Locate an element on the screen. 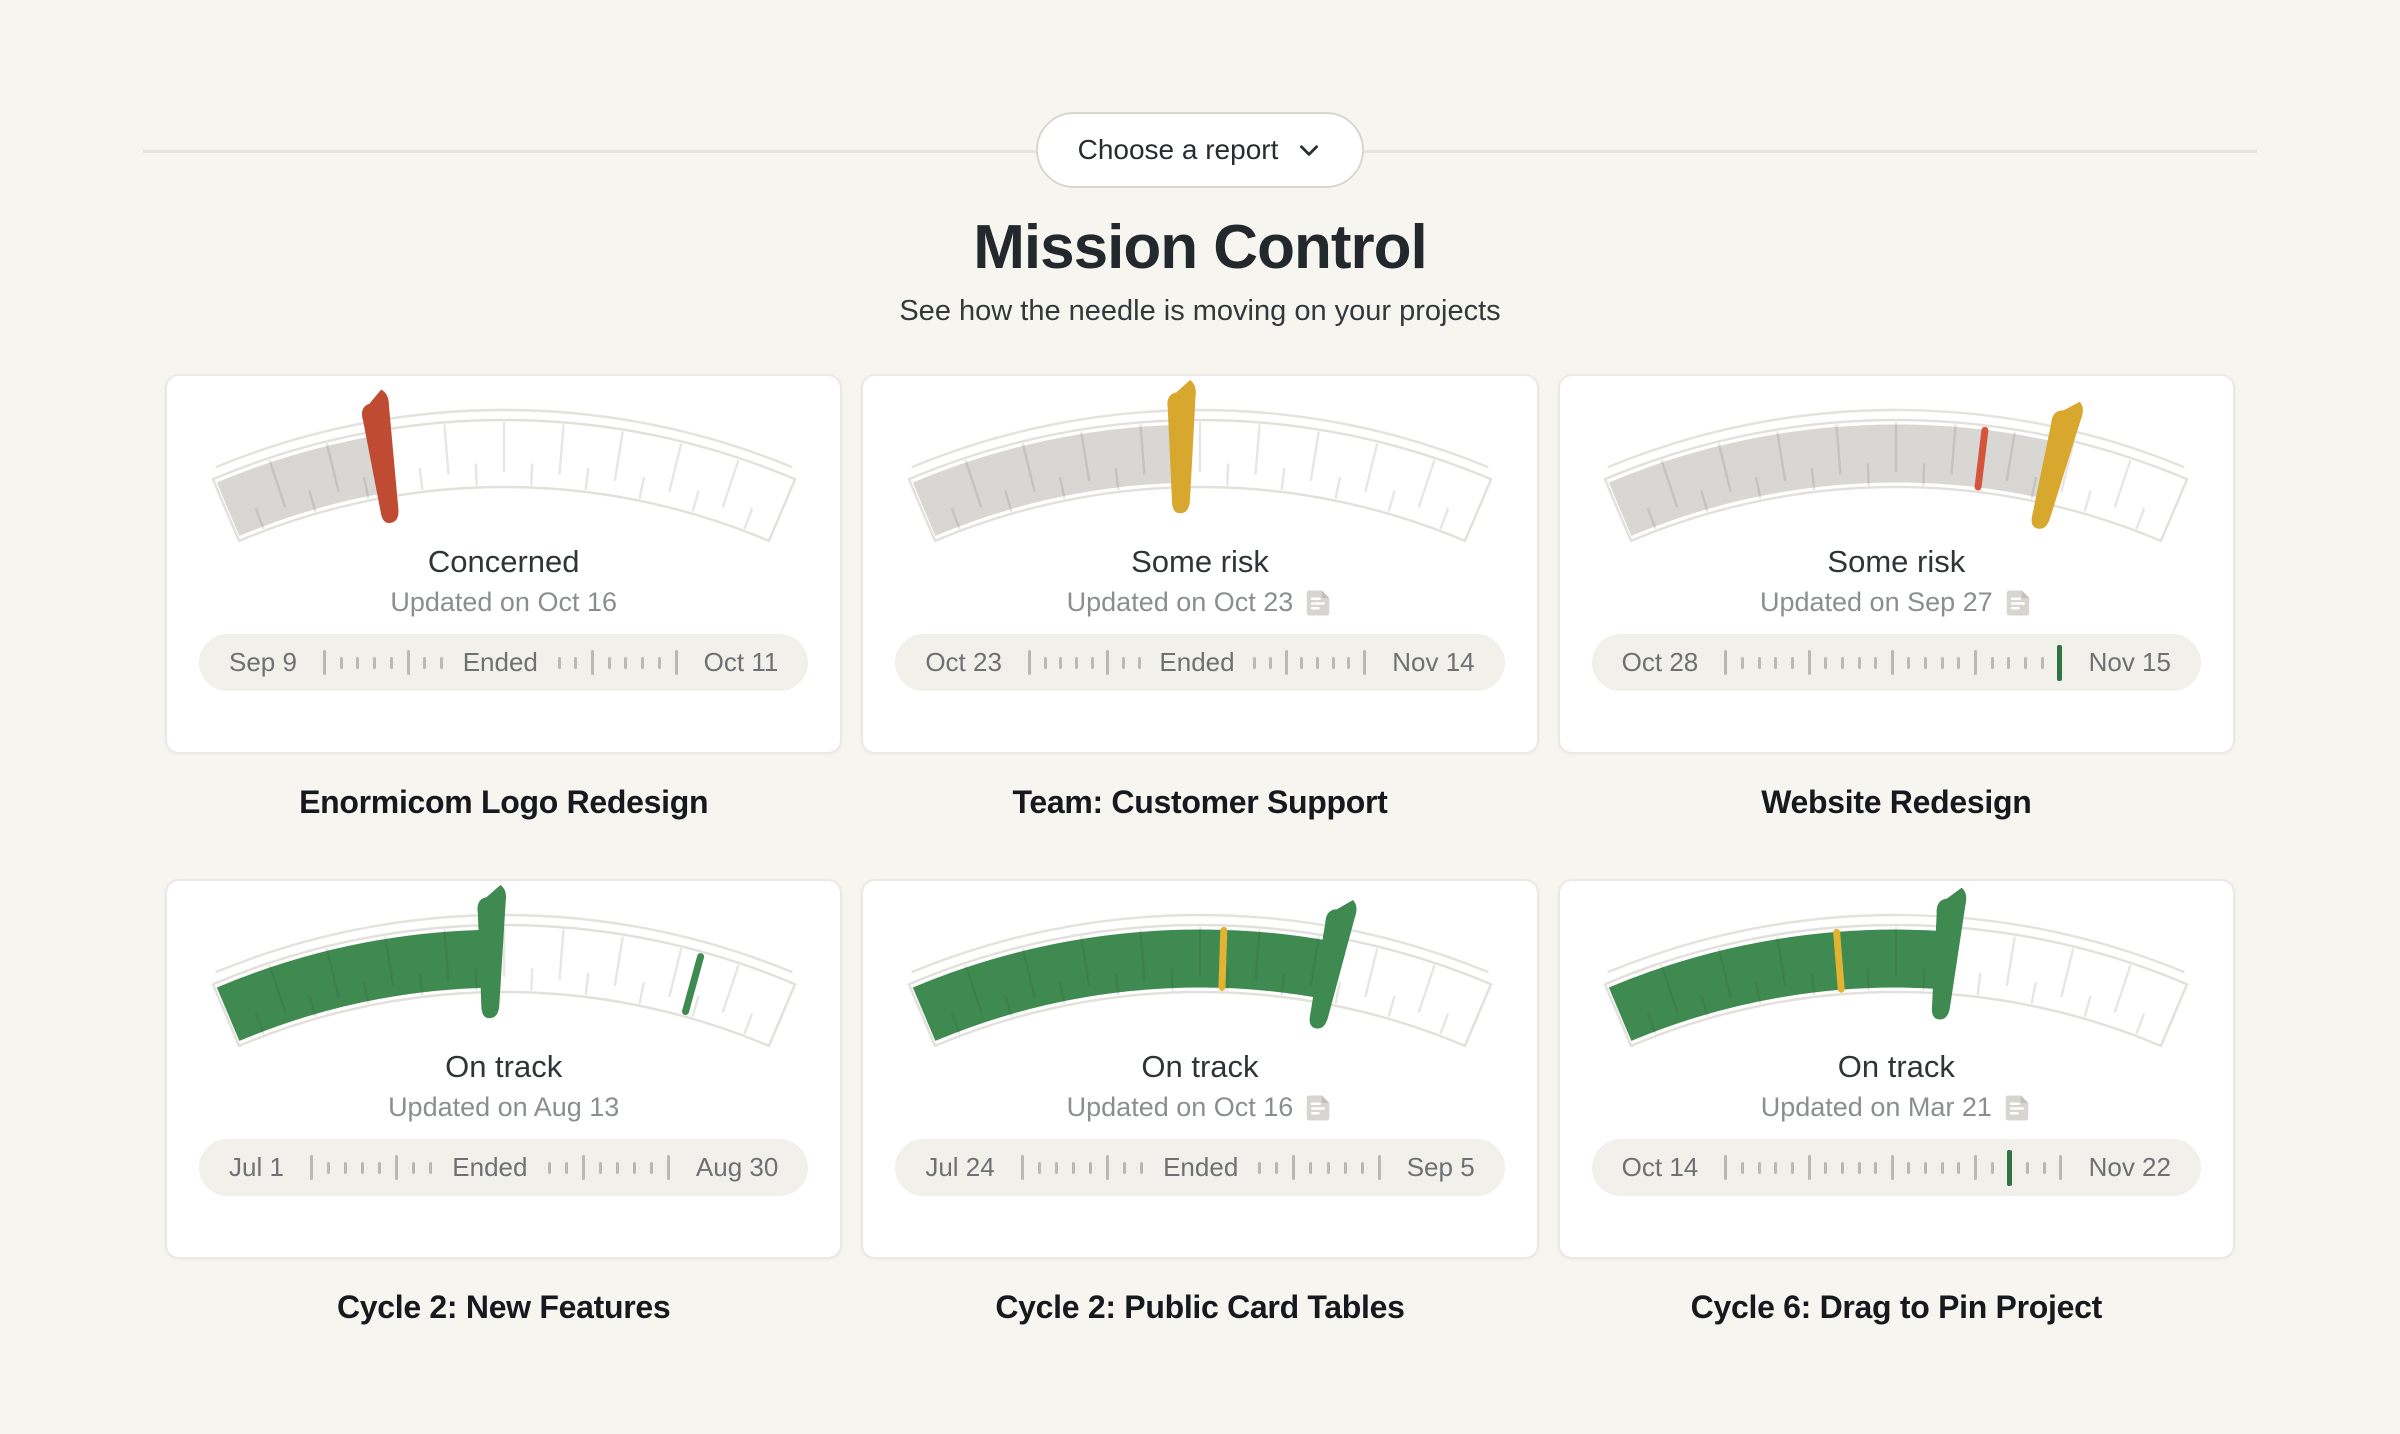 The width and height of the screenshot is (2400, 1434). timeline-start-date: Oct 14 is located at coordinates (1660, 1167).